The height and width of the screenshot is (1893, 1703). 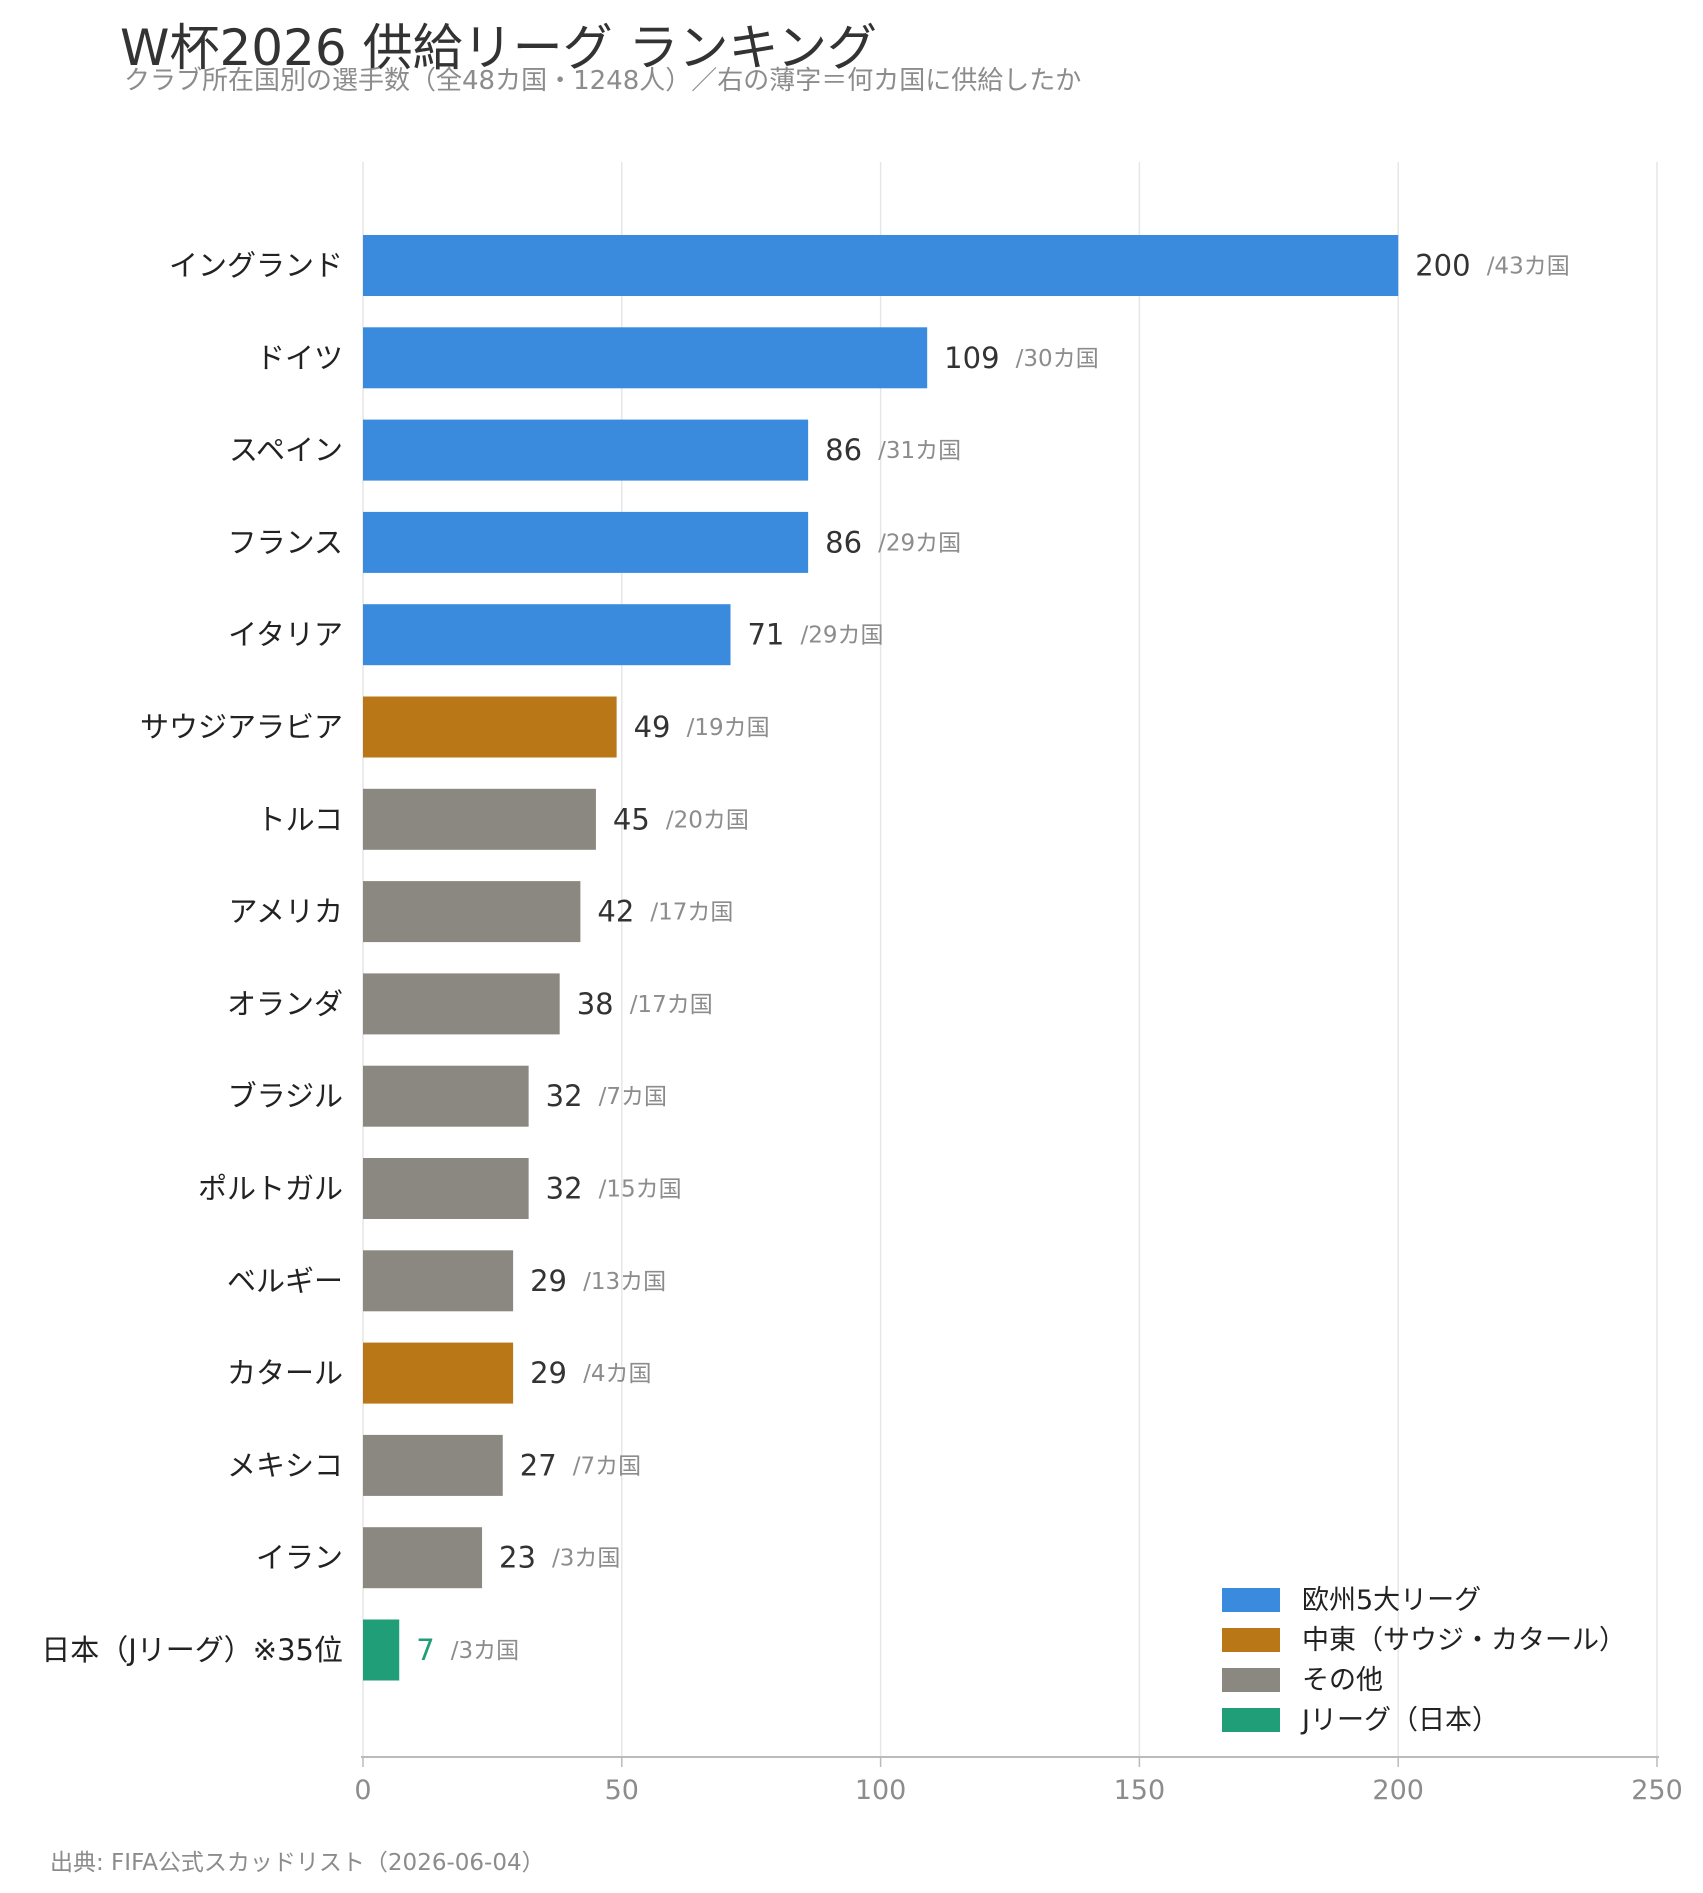 What do you see at coordinates (971, 358) in the screenshot?
I see `value-label: 109` at bounding box center [971, 358].